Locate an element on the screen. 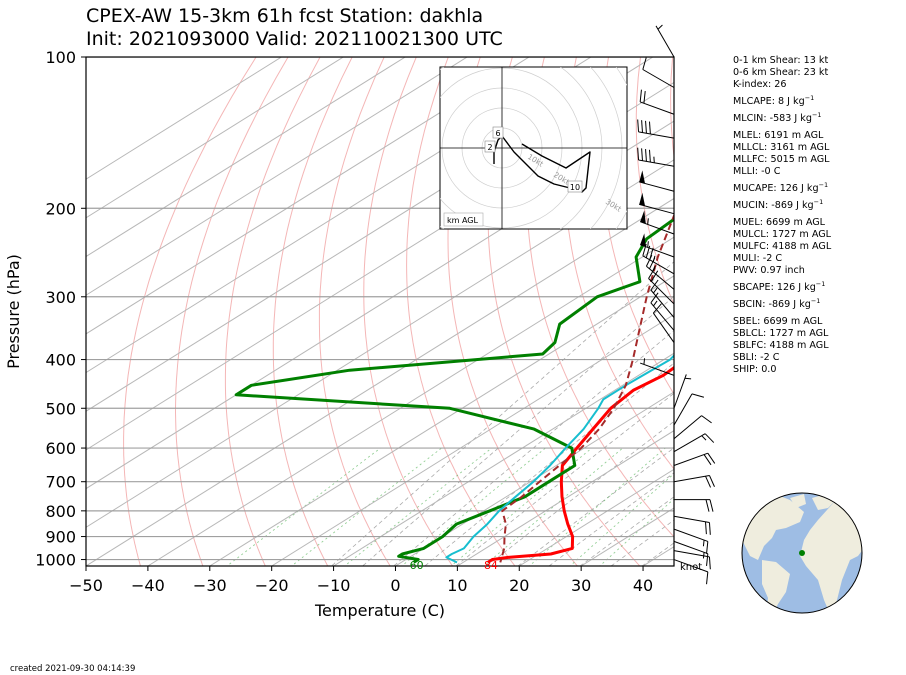 The image size is (906, 675). y-tick-label: 800 is located at coordinates (60, 511).